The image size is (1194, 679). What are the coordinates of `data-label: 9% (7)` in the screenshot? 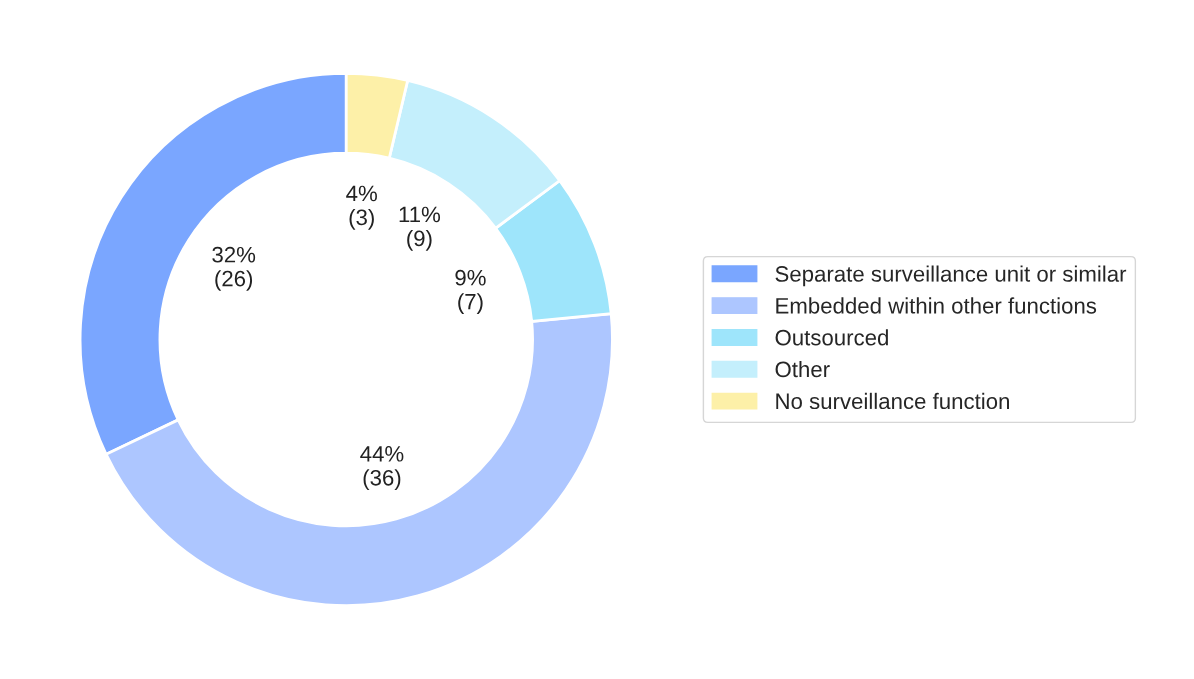 It's located at (470, 291).